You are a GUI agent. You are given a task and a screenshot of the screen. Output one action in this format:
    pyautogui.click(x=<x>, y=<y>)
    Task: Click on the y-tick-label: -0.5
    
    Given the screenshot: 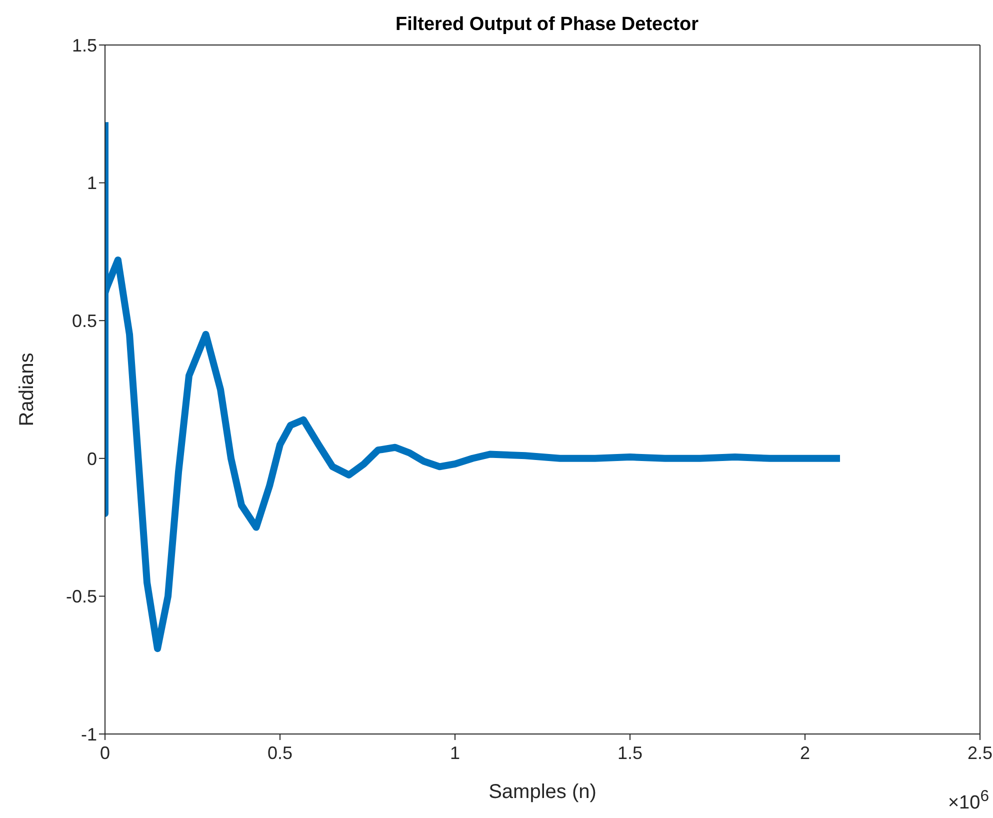 What is the action you would take?
    pyautogui.click(x=81, y=596)
    